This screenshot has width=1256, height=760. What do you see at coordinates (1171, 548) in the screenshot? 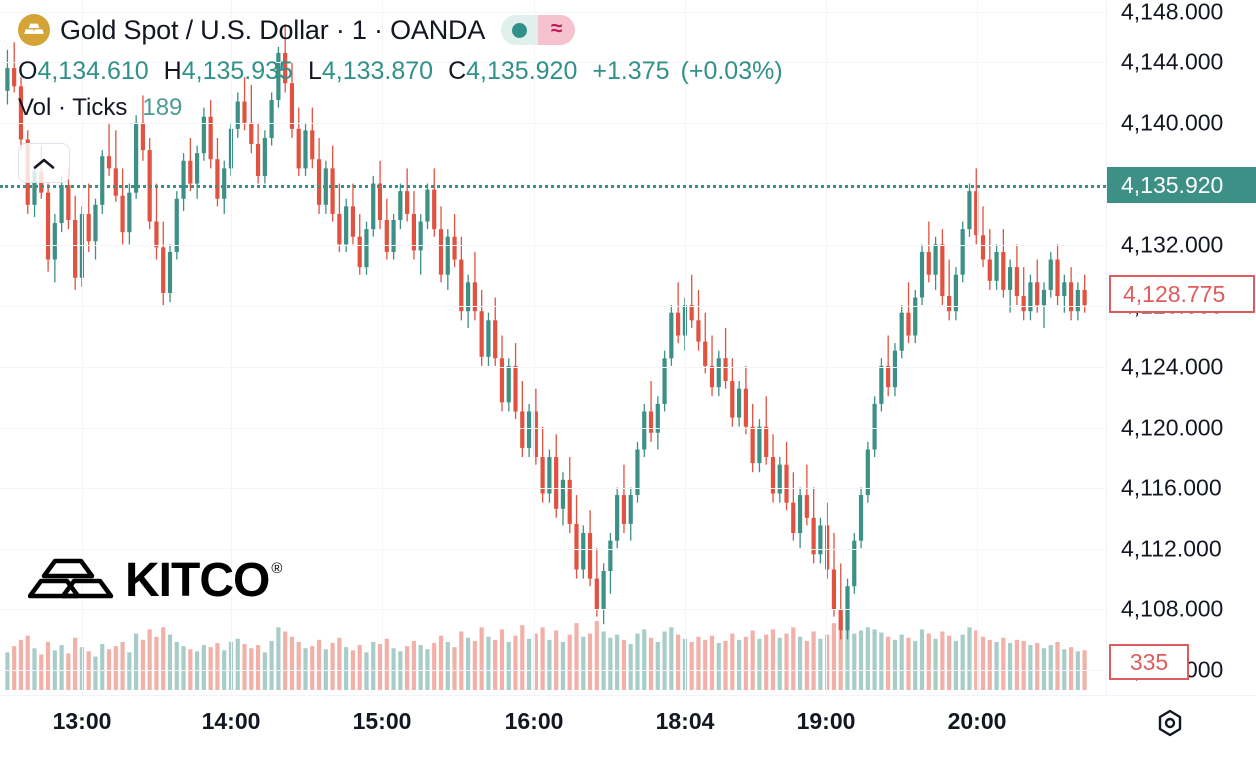
I see `price-axis-tick: 4,112.000` at bounding box center [1171, 548].